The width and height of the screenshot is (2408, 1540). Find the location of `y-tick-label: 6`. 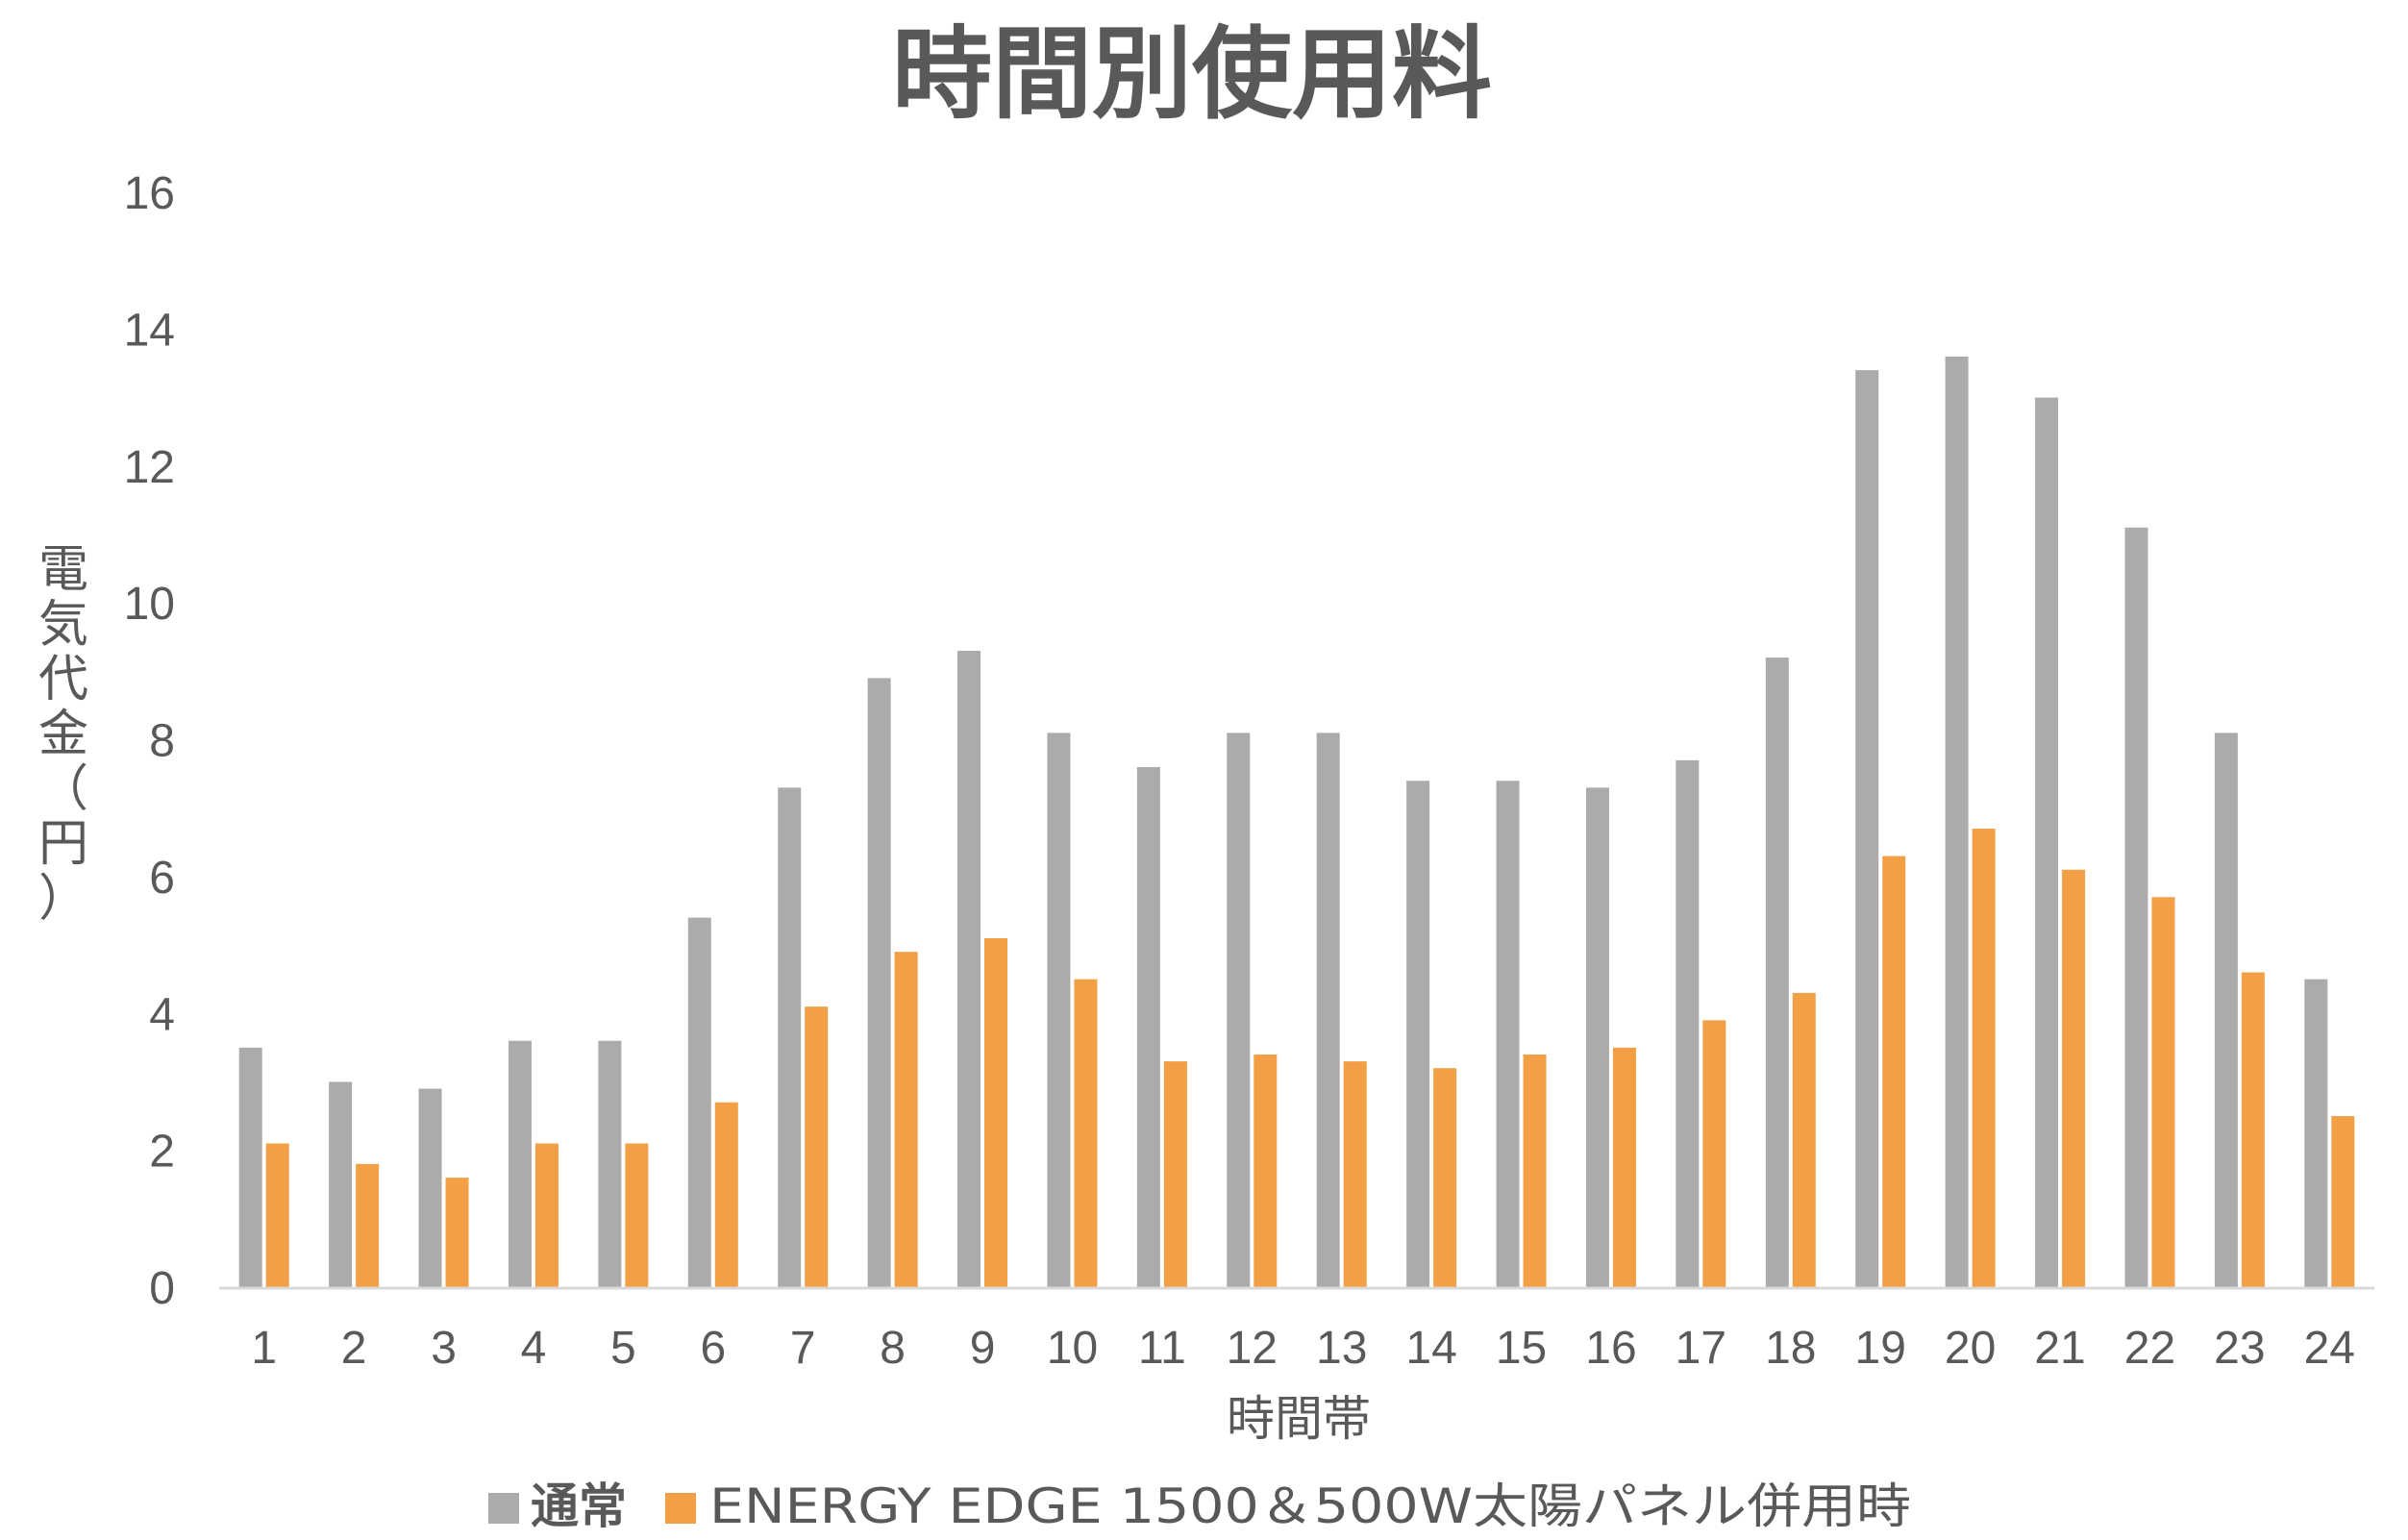

y-tick-label: 6 is located at coordinates (162, 878).